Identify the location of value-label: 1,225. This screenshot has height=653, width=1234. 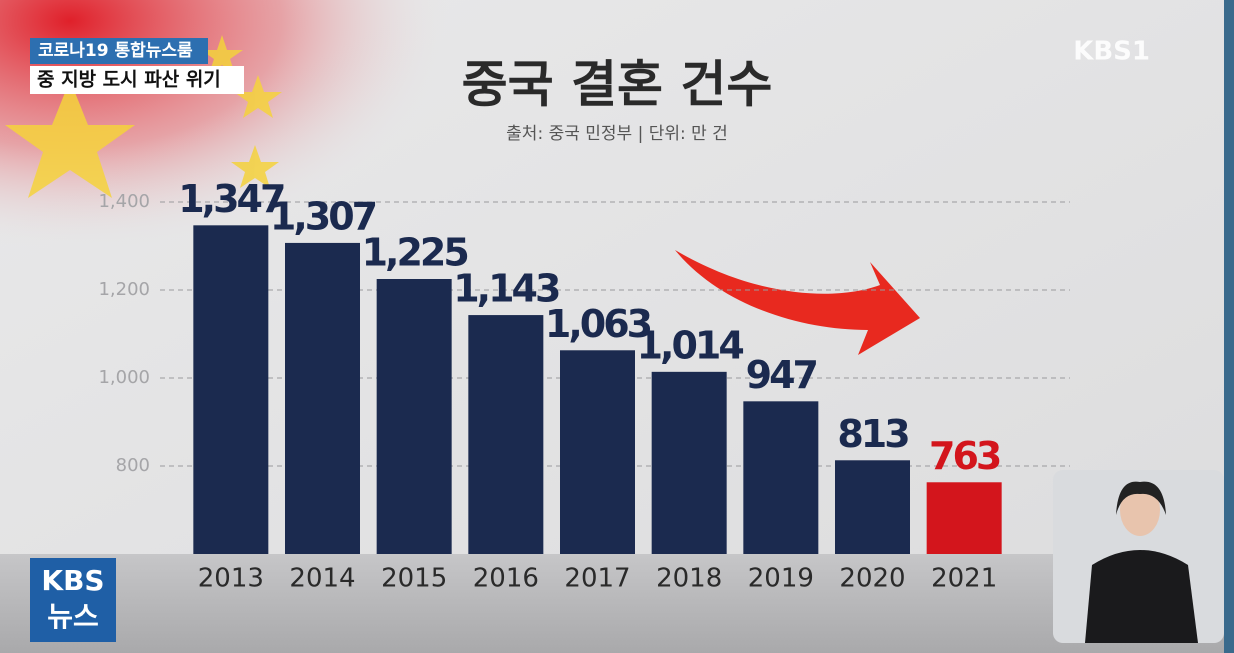
(415, 253).